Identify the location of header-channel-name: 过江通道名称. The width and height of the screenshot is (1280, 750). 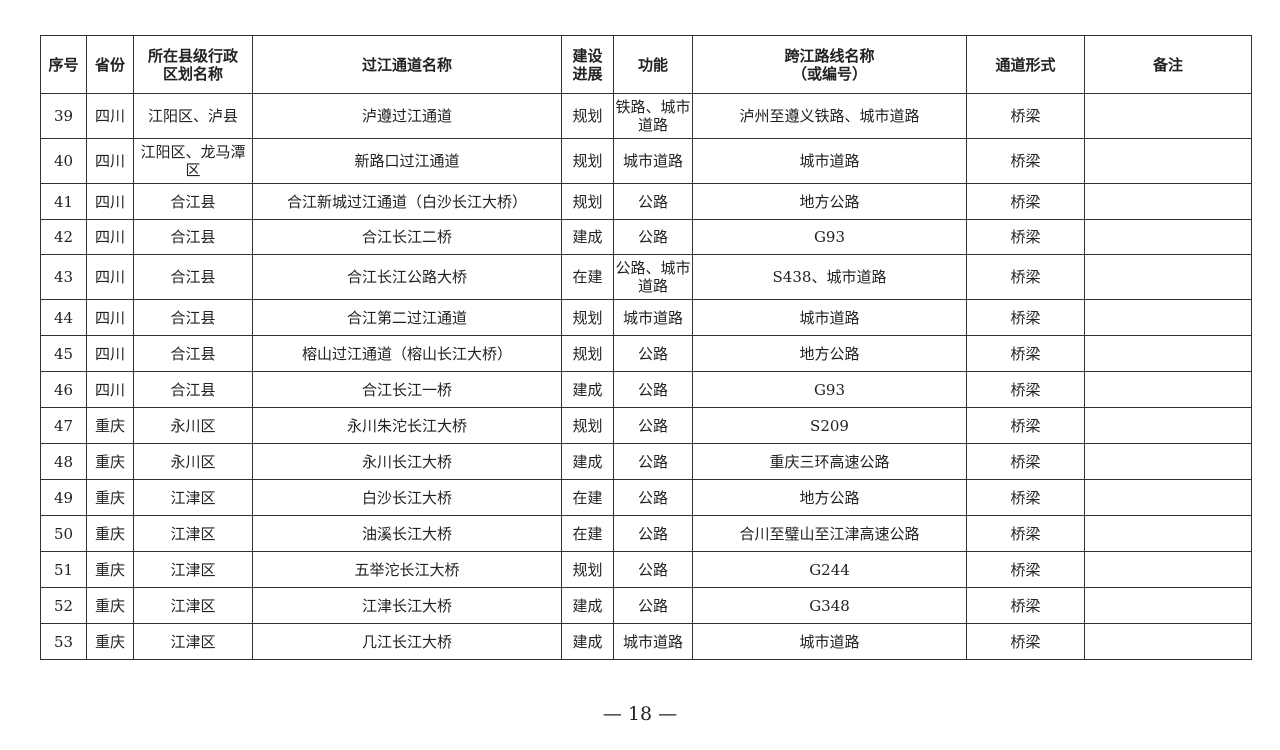
(407, 64).